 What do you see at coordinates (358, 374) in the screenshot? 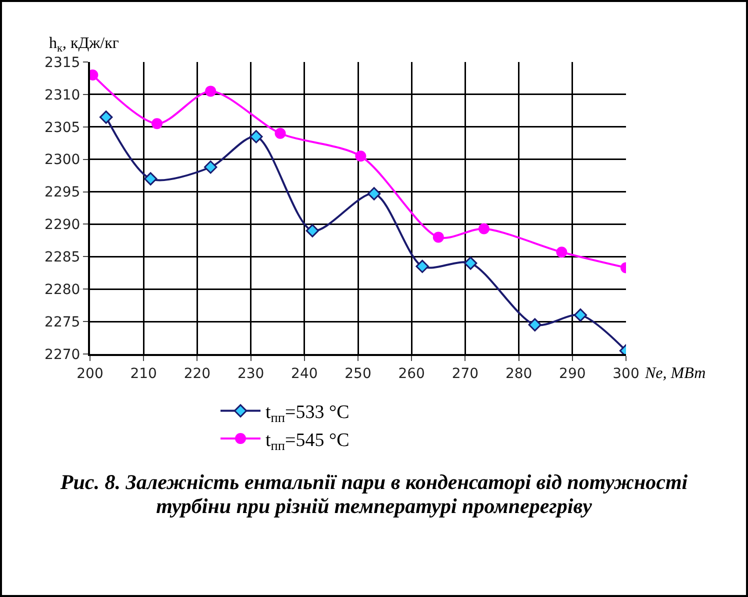
I see `x-tick-label: 250` at bounding box center [358, 374].